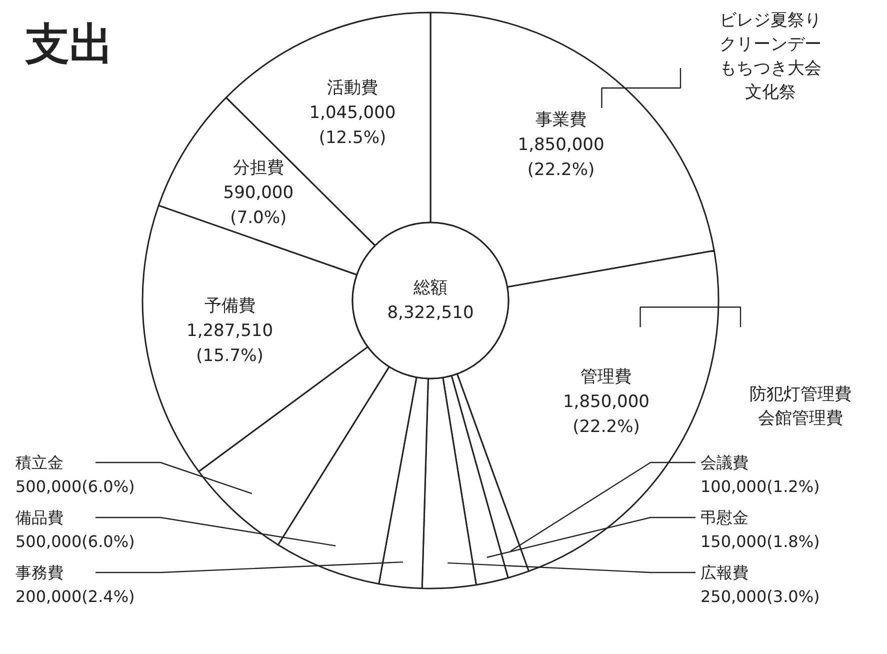 This screenshot has width=887, height=654. Describe the element at coordinates (69, 44) in the screenshot. I see `chart-title: 支出` at that location.